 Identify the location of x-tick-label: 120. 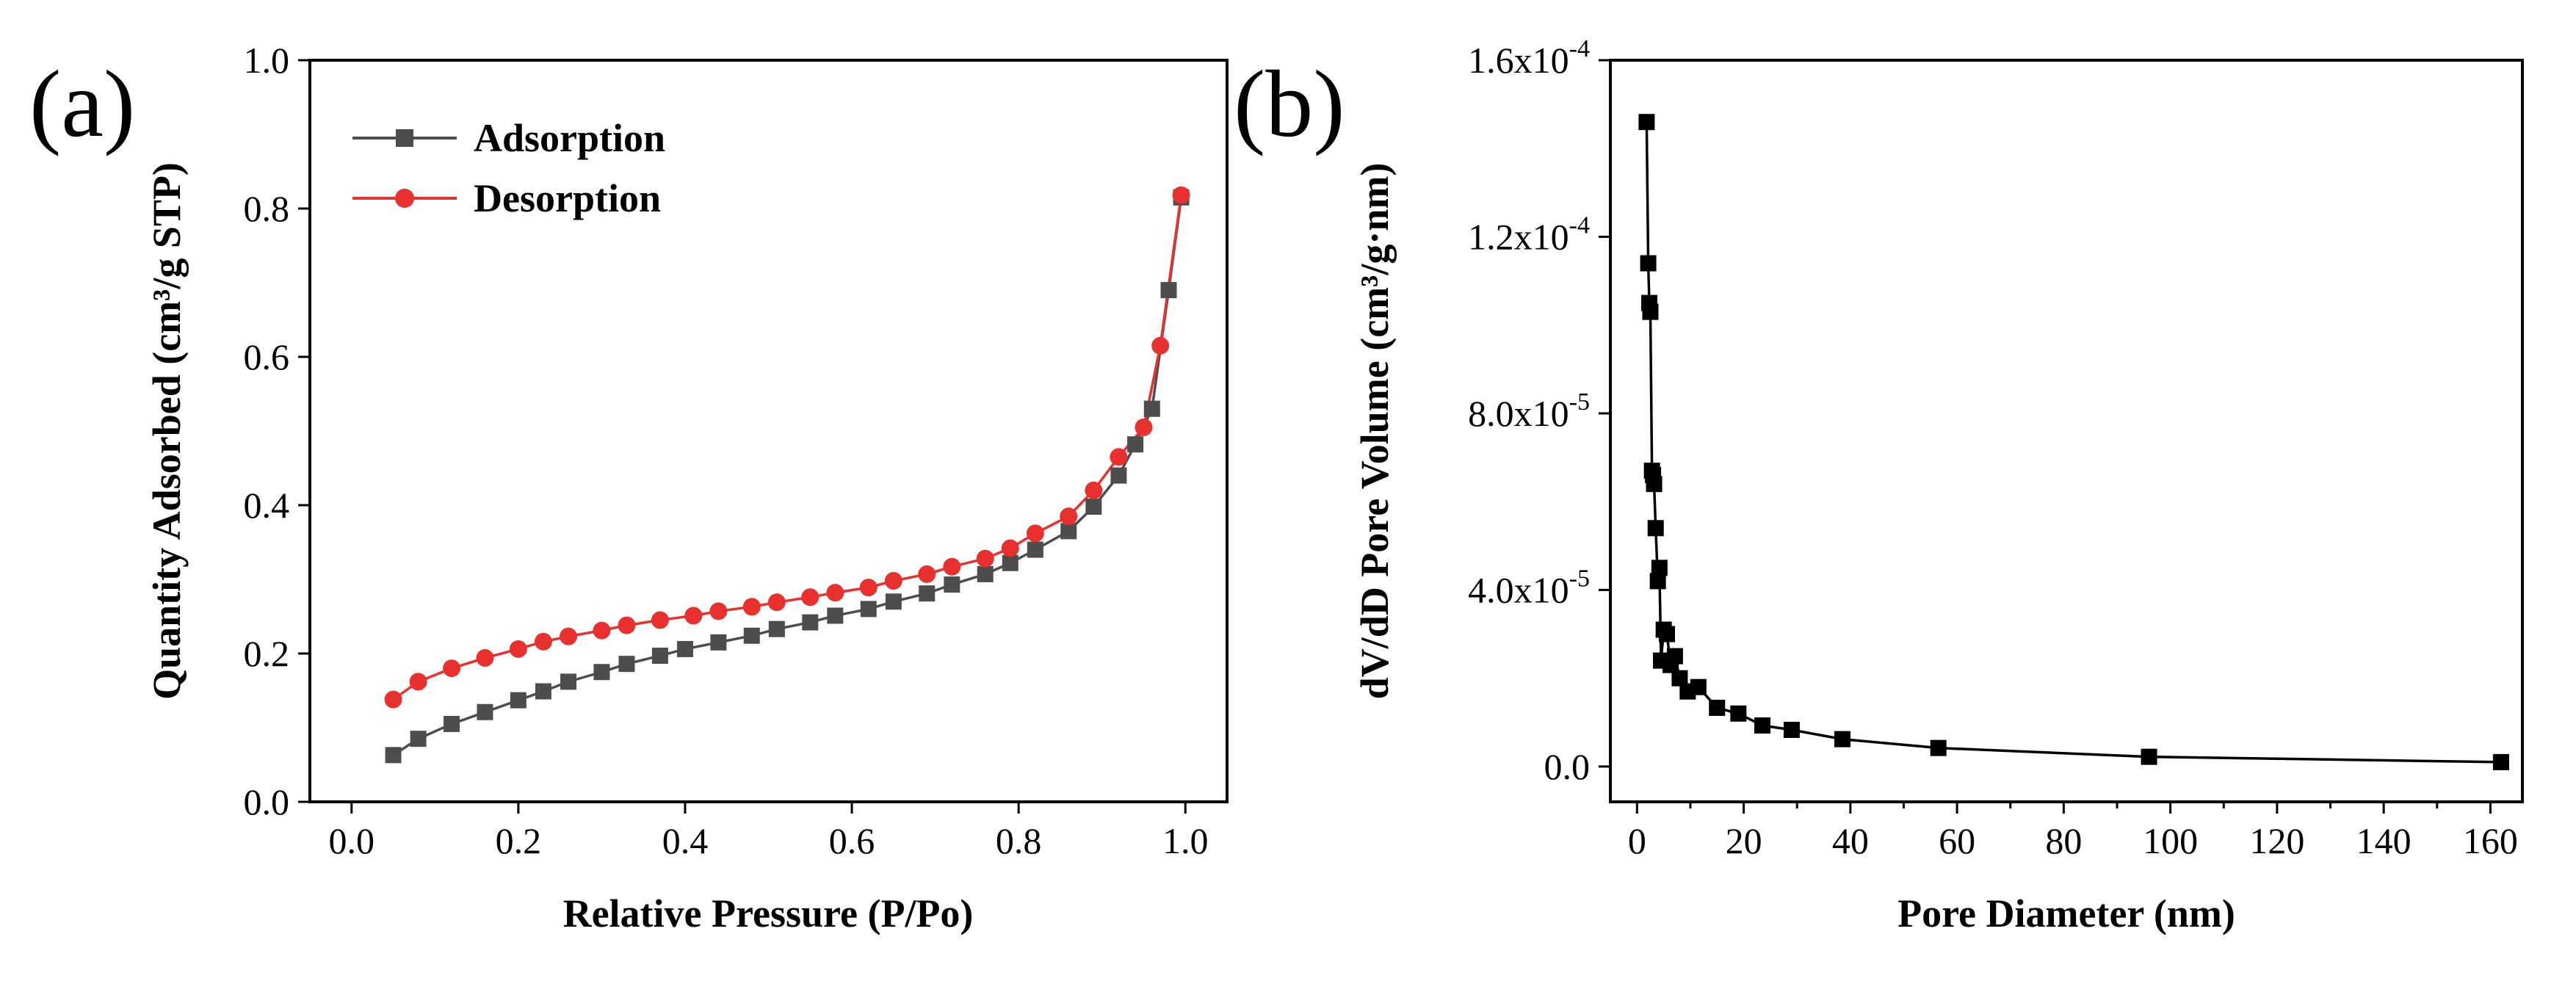
(2276, 840).